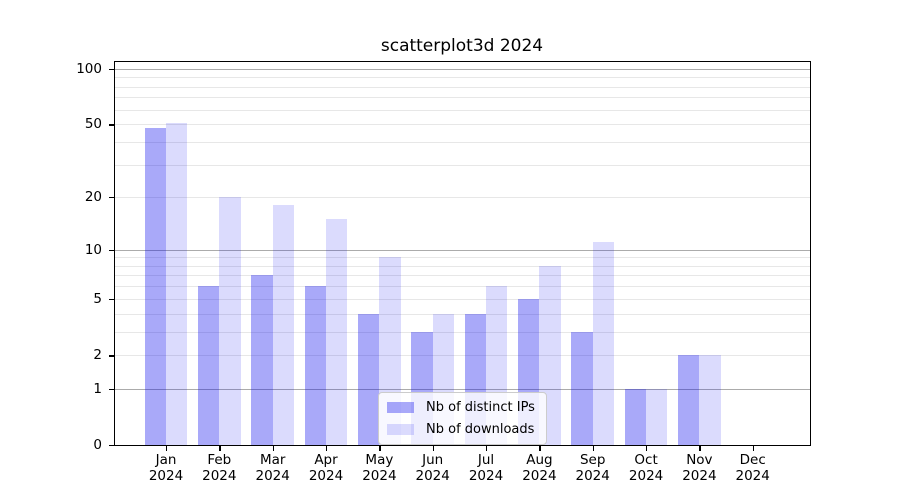 This screenshot has height=500, width=900. Describe the element at coordinates (462, 418) in the screenshot. I see `legend: Nb of distinct IPs Nb of downloads` at that location.